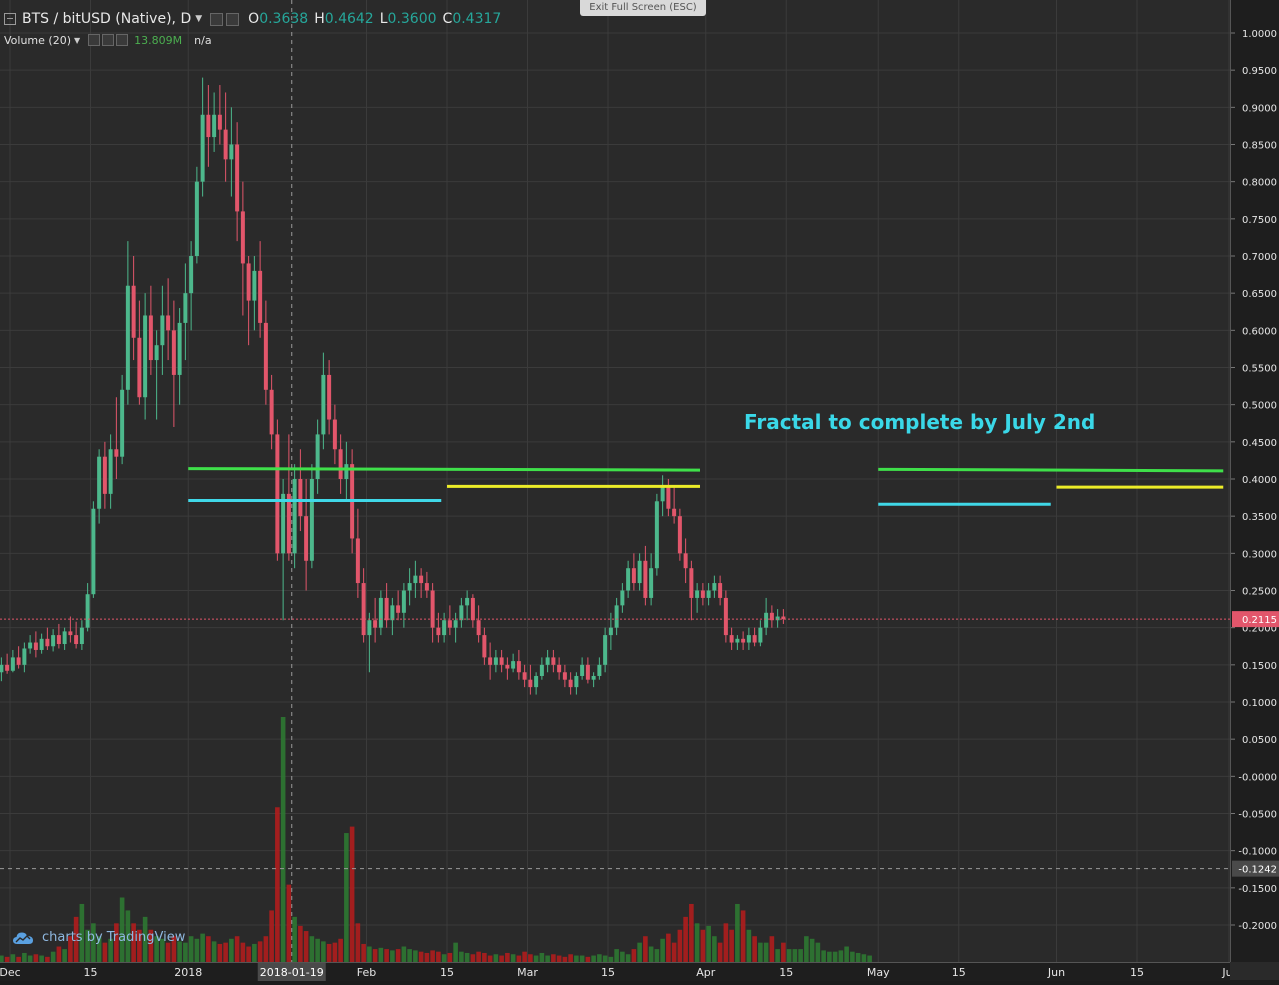  I want to click on high-label: H, so click(319, 19).